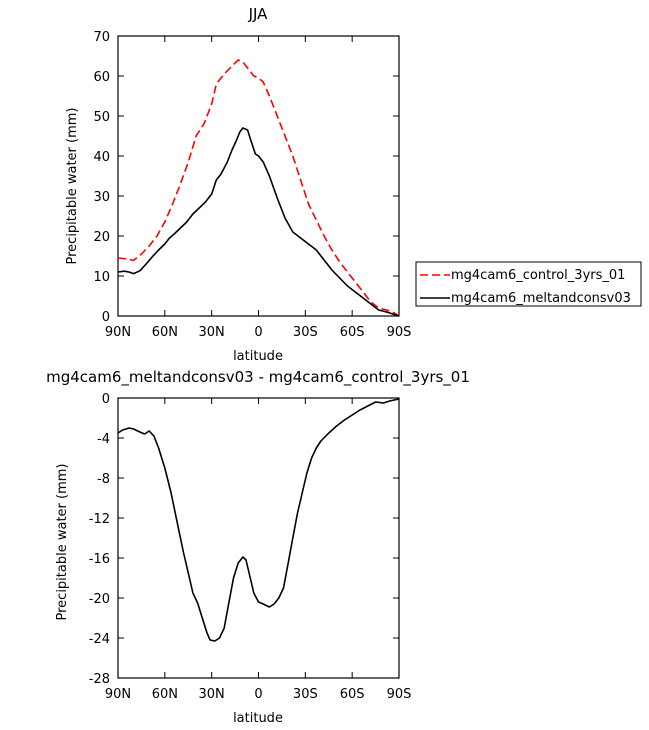 Image resolution: width=649 pixels, height=730 pixels. Describe the element at coordinates (99, 679) in the screenshot. I see `y-tick-label: -28` at that location.